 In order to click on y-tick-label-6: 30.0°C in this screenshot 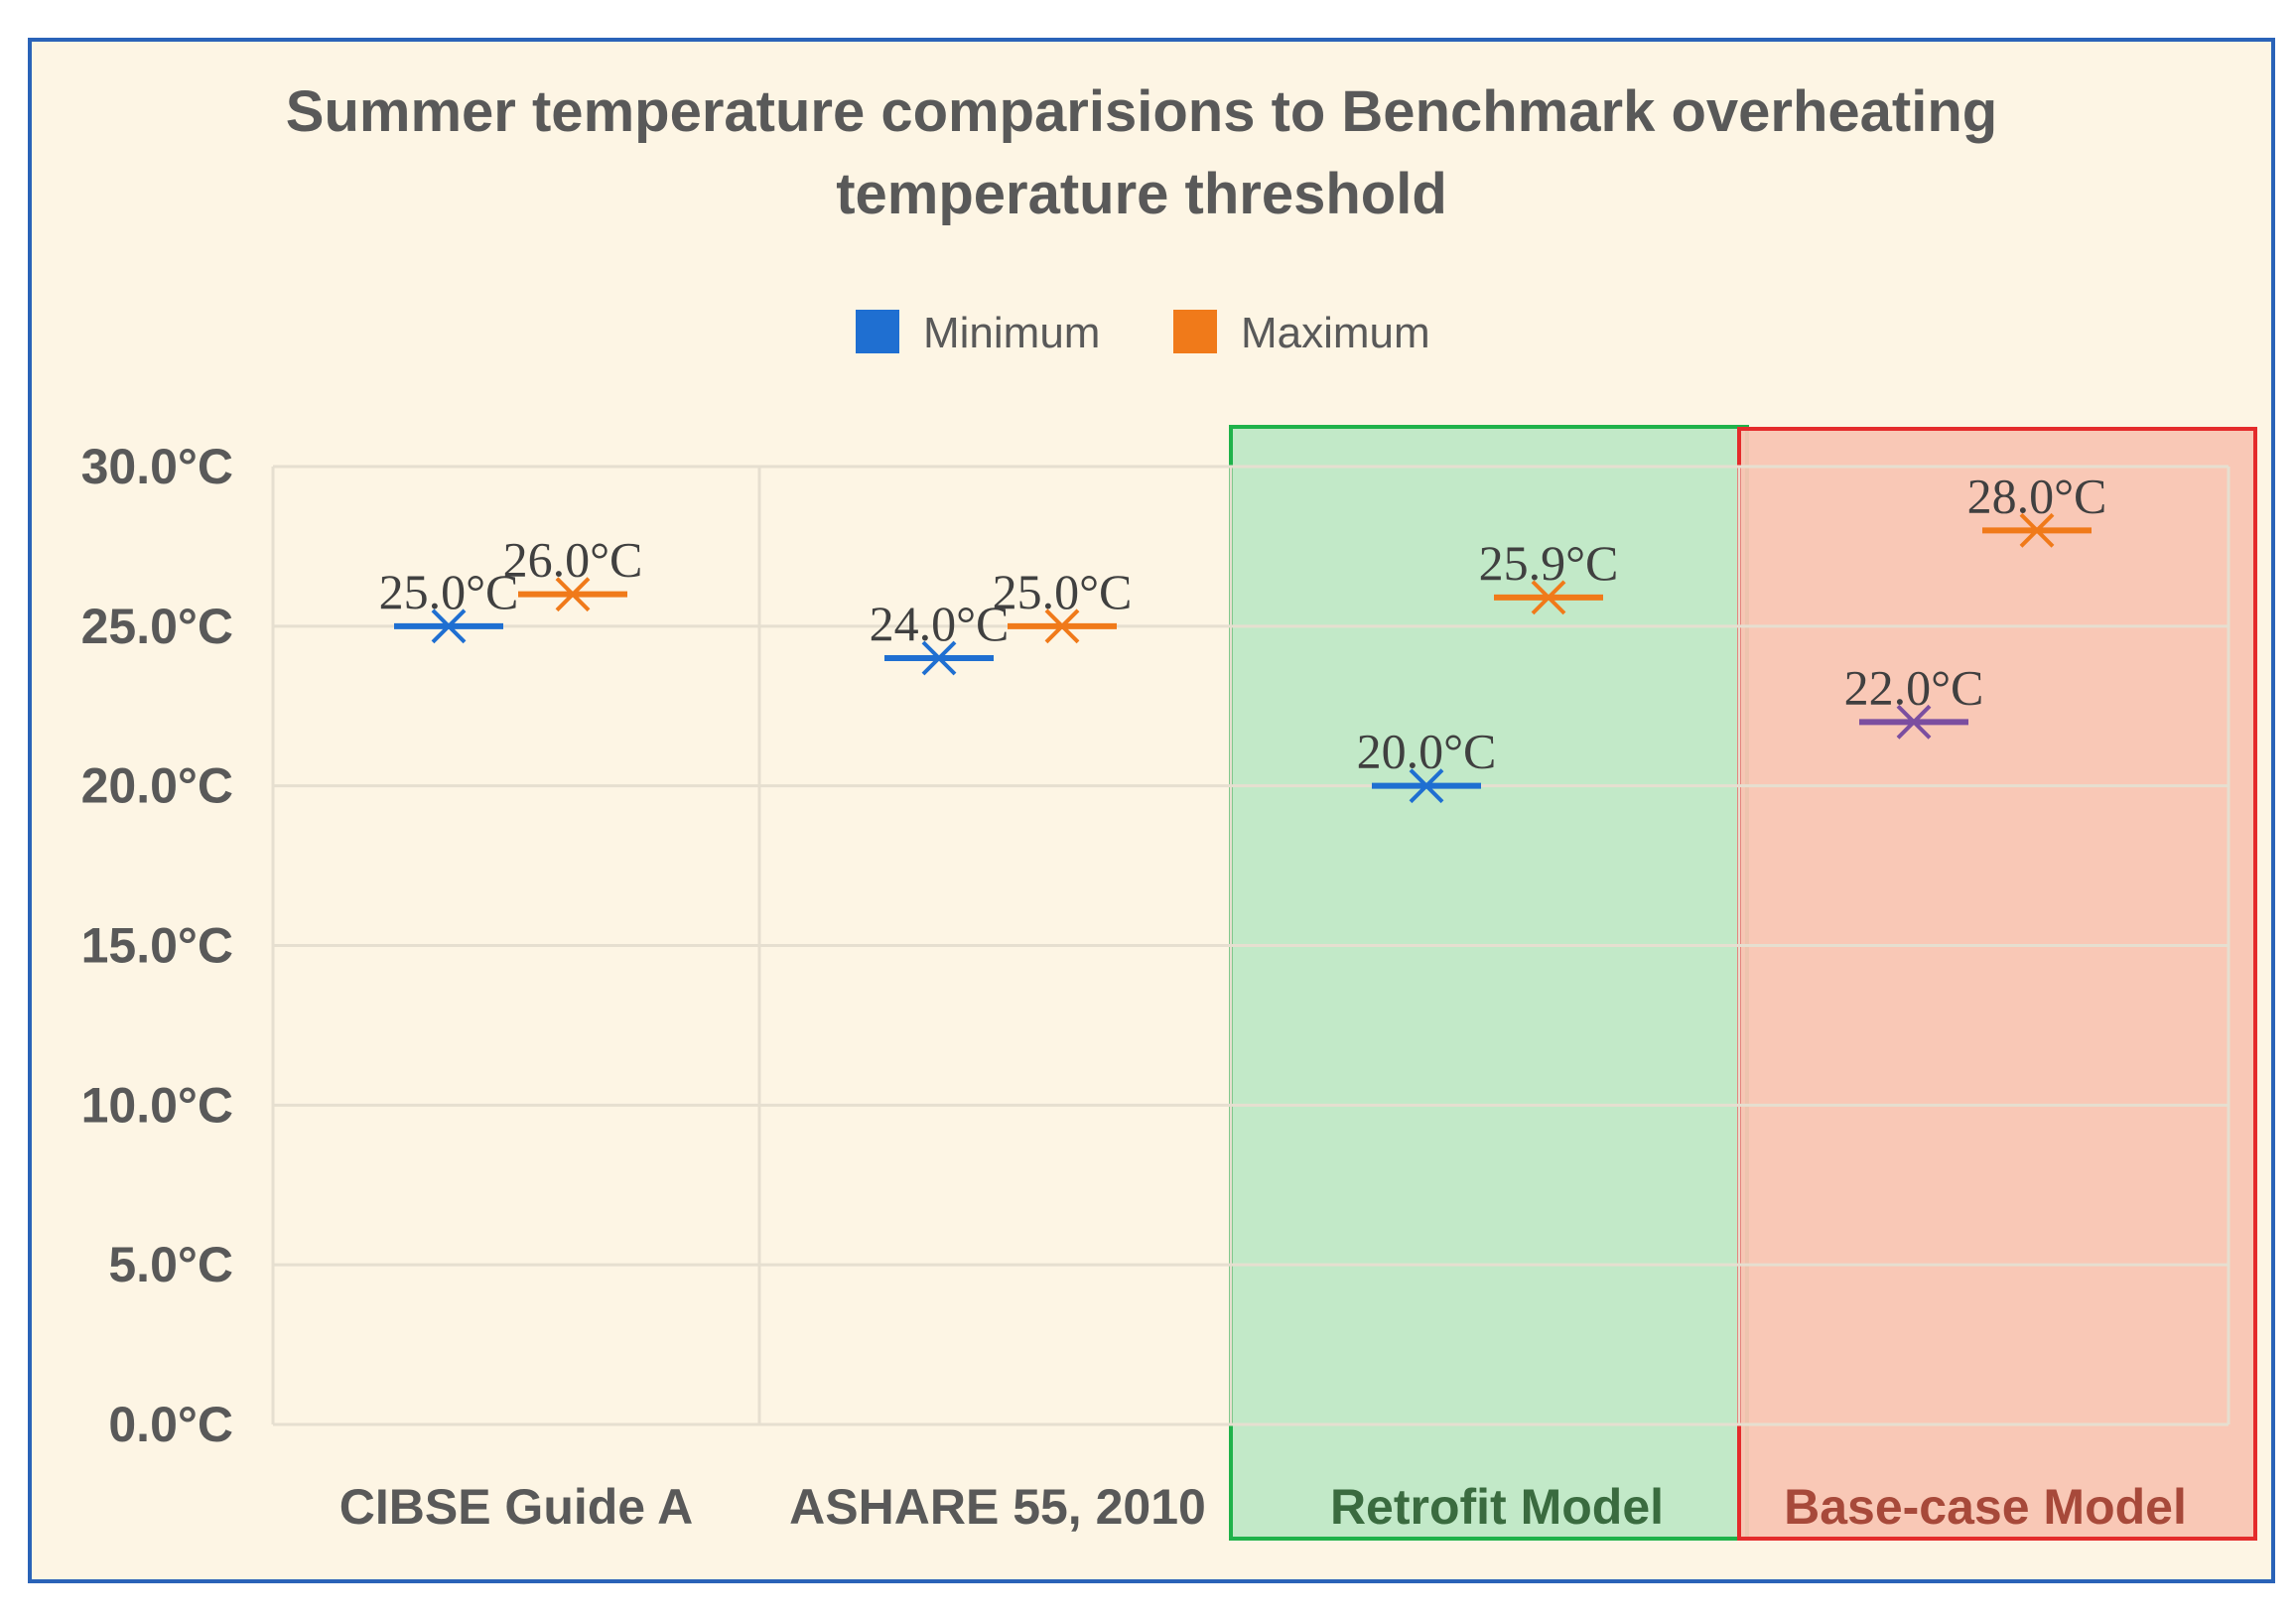, I will do `click(157, 466)`.